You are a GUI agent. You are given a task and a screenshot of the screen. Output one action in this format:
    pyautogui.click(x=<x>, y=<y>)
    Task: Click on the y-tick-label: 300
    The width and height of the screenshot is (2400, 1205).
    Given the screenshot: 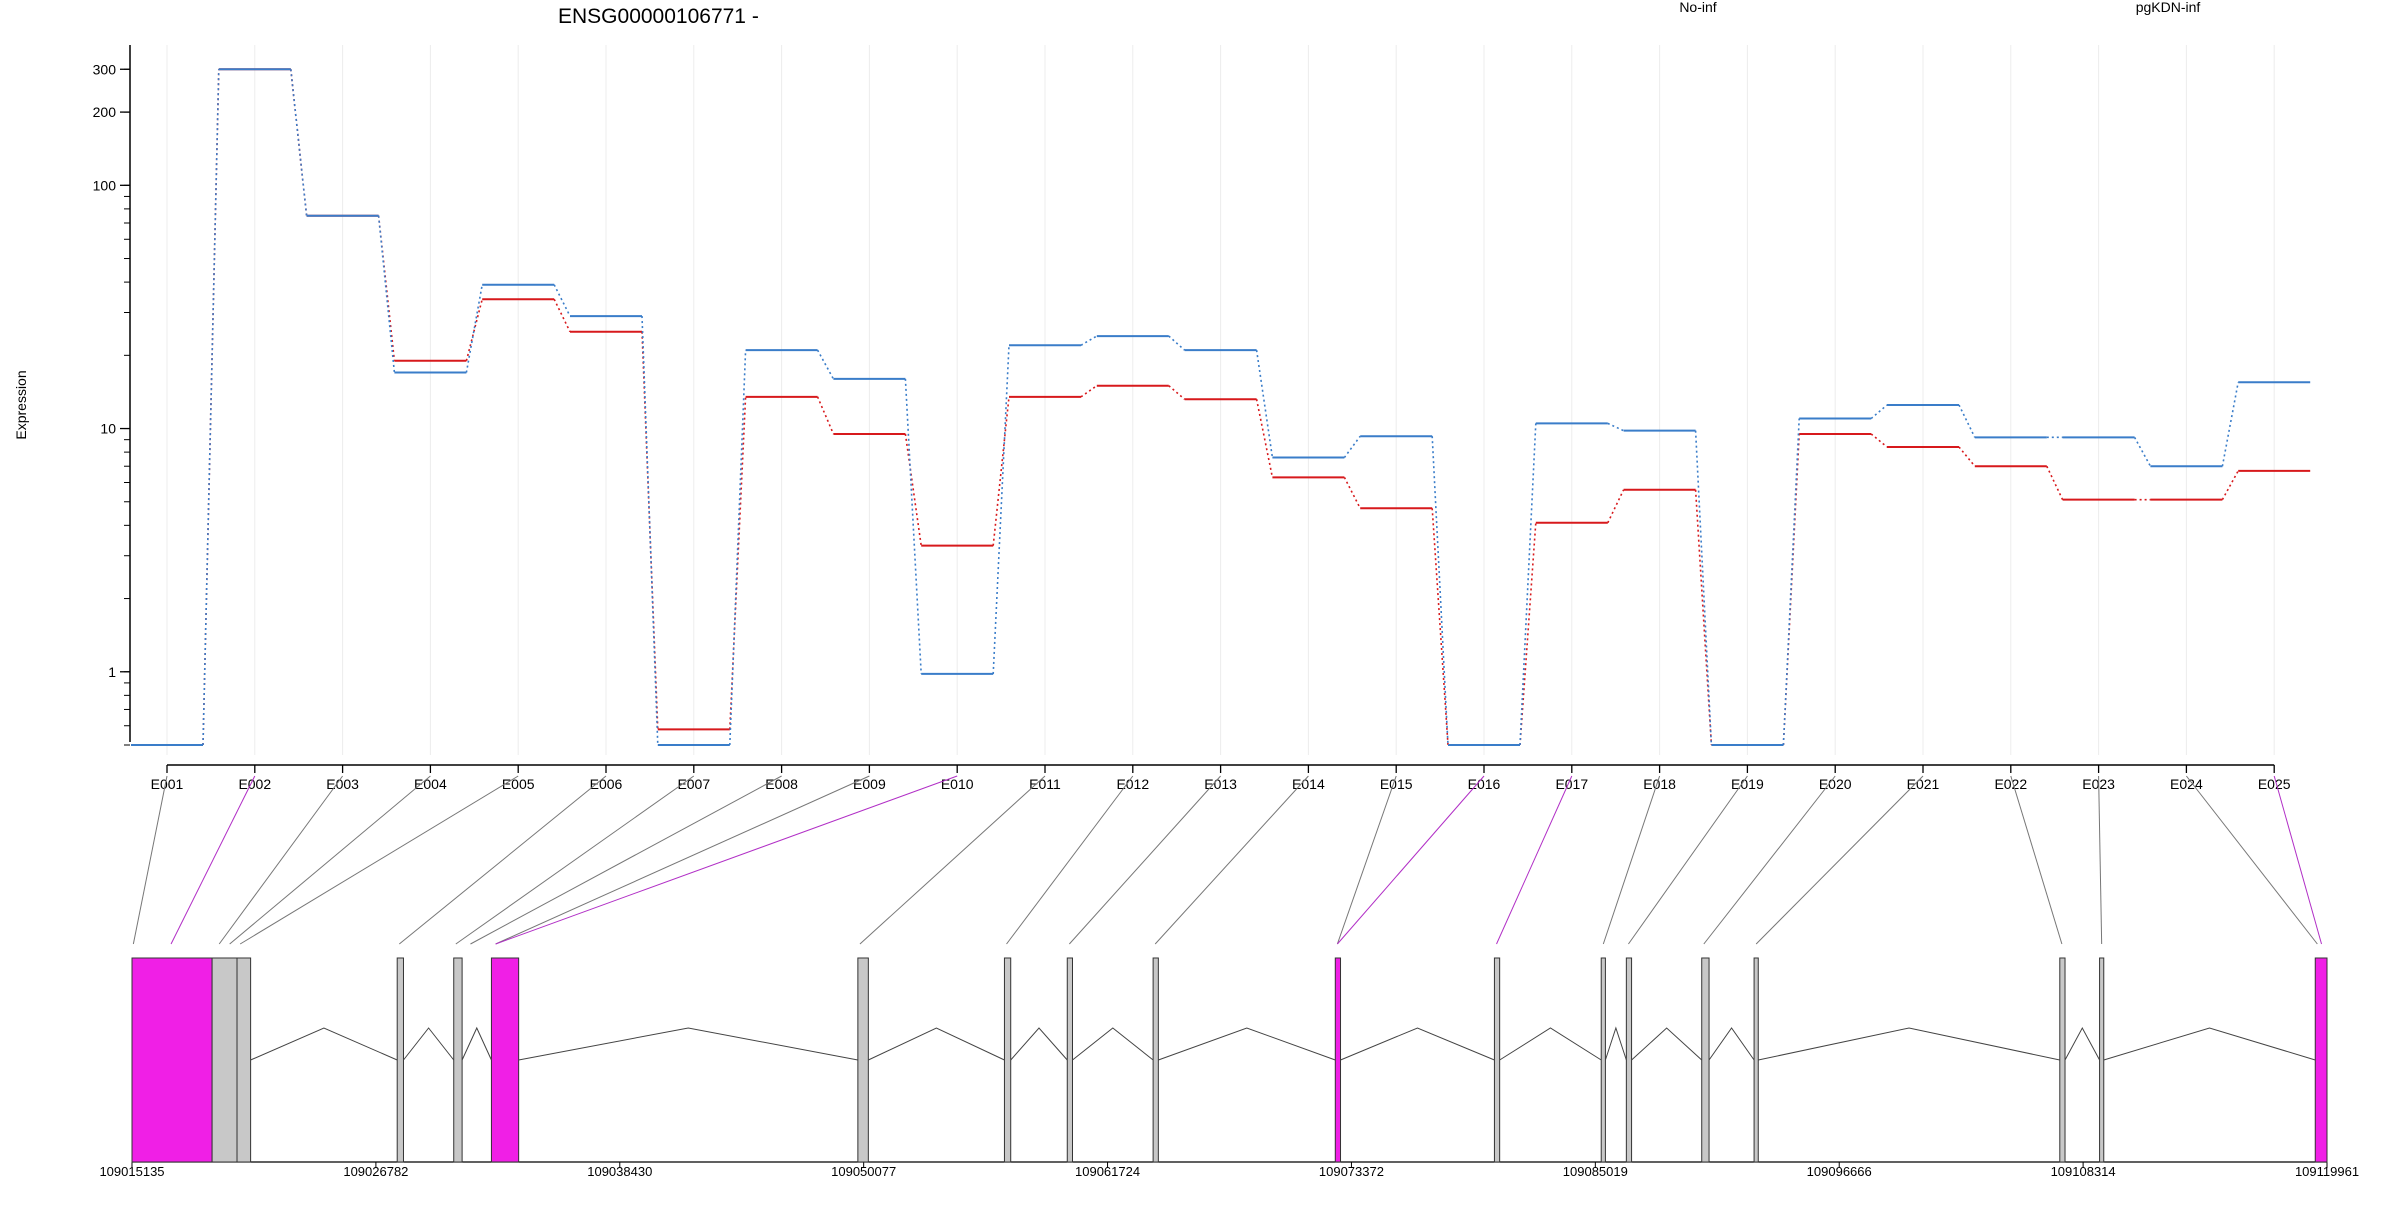 What is the action you would take?
    pyautogui.click(x=105, y=69)
    